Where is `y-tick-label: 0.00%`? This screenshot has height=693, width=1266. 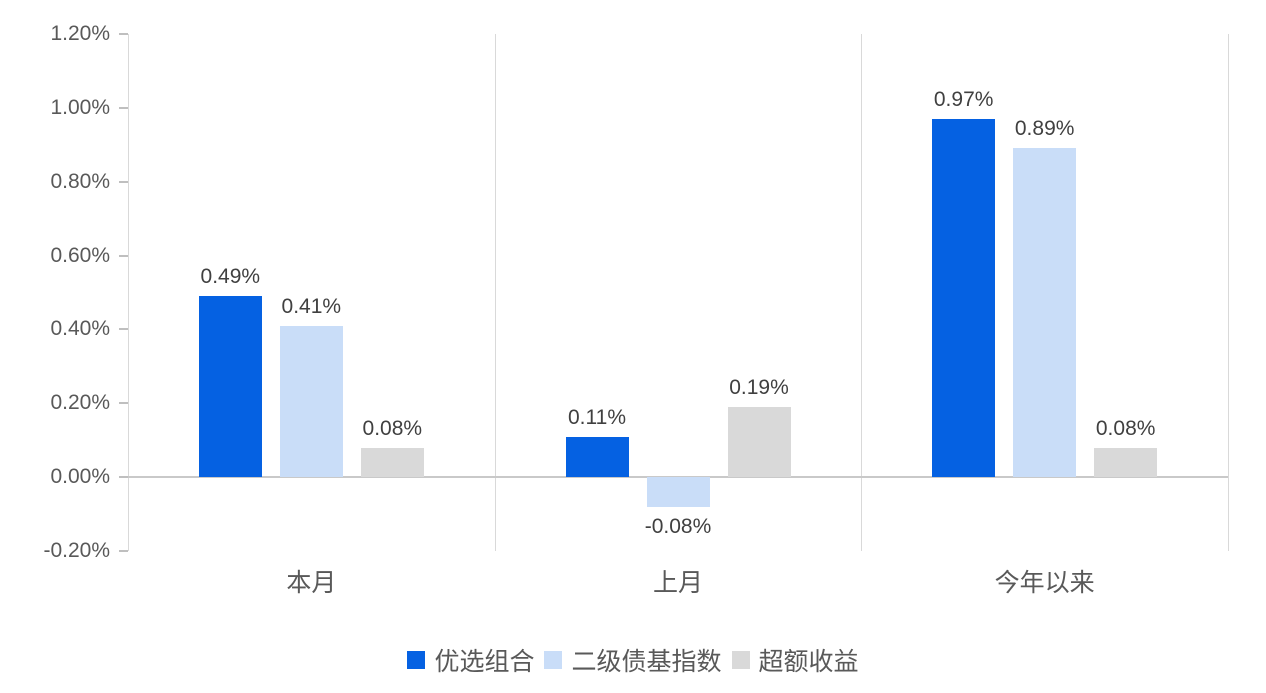 y-tick-label: 0.00% is located at coordinates (80, 477).